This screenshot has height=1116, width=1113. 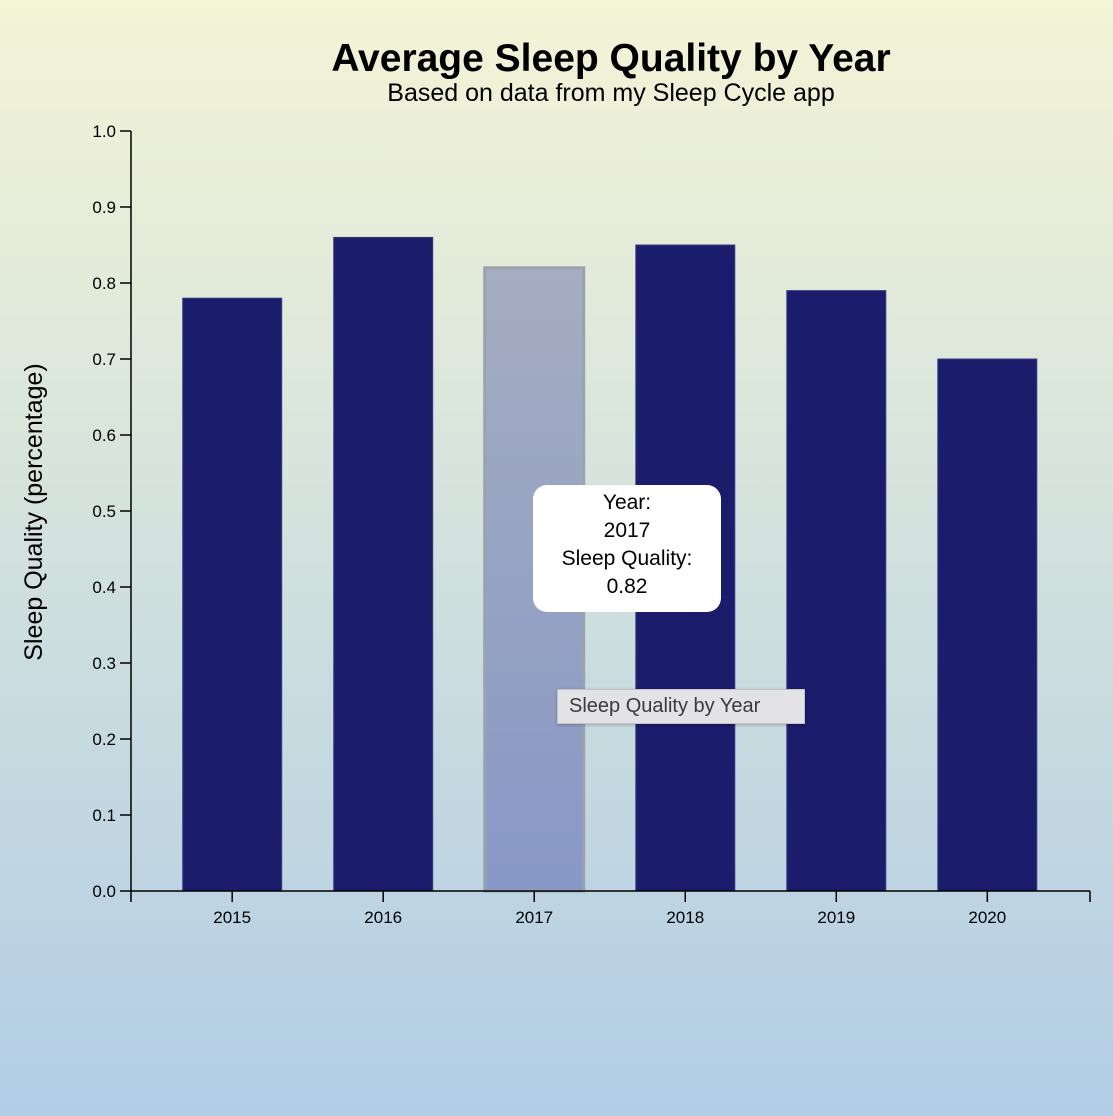 I want to click on y-tick-label: 0.9, so click(x=104, y=207).